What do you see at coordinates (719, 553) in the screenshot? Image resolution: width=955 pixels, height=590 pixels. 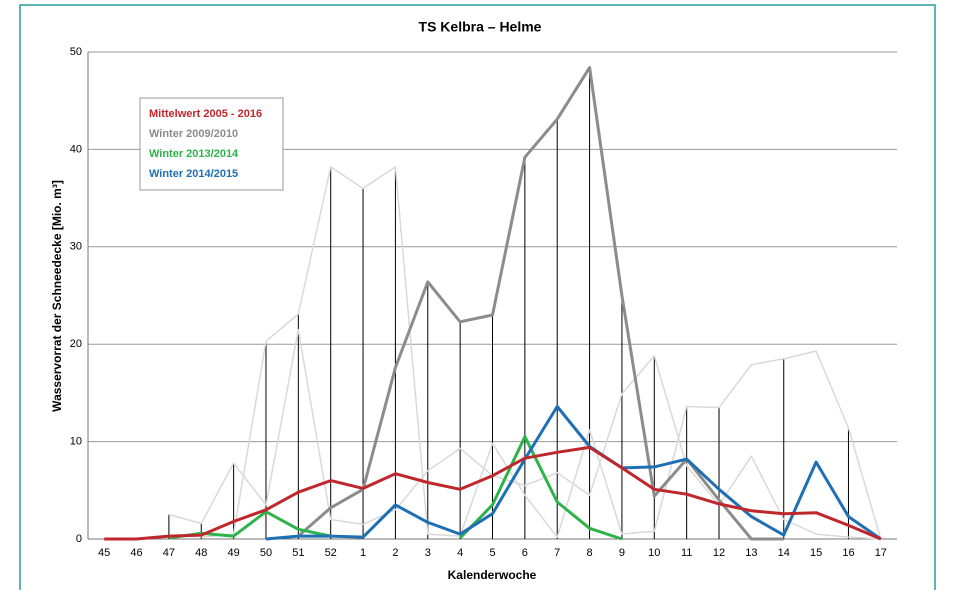 I see `x-tick-label: 12` at bounding box center [719, 553].